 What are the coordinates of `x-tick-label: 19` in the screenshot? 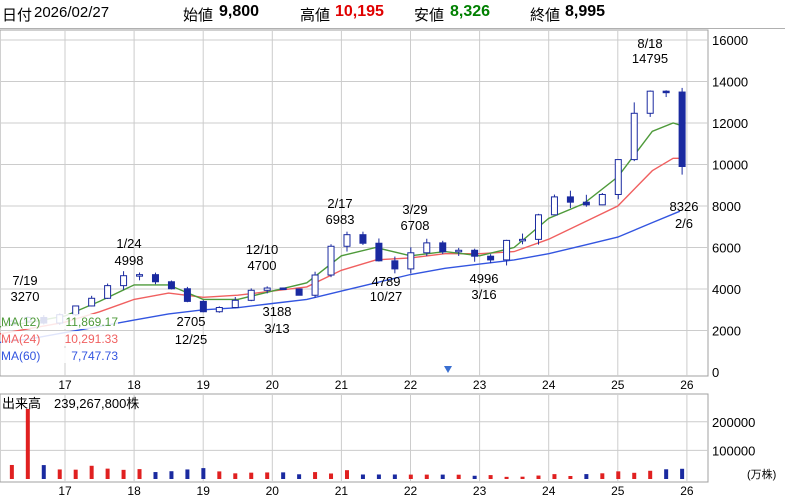 It's located at (204, 385).